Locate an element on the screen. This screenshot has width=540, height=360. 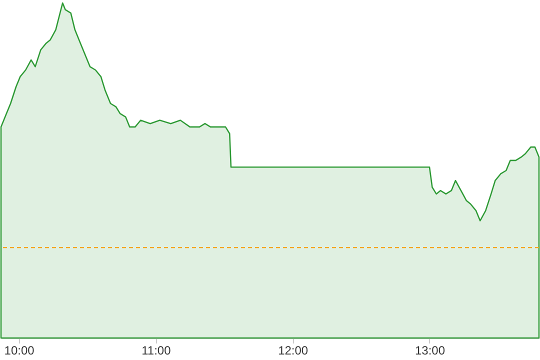
x-tick-label: 11:00 is located at coordinates (157, 351).